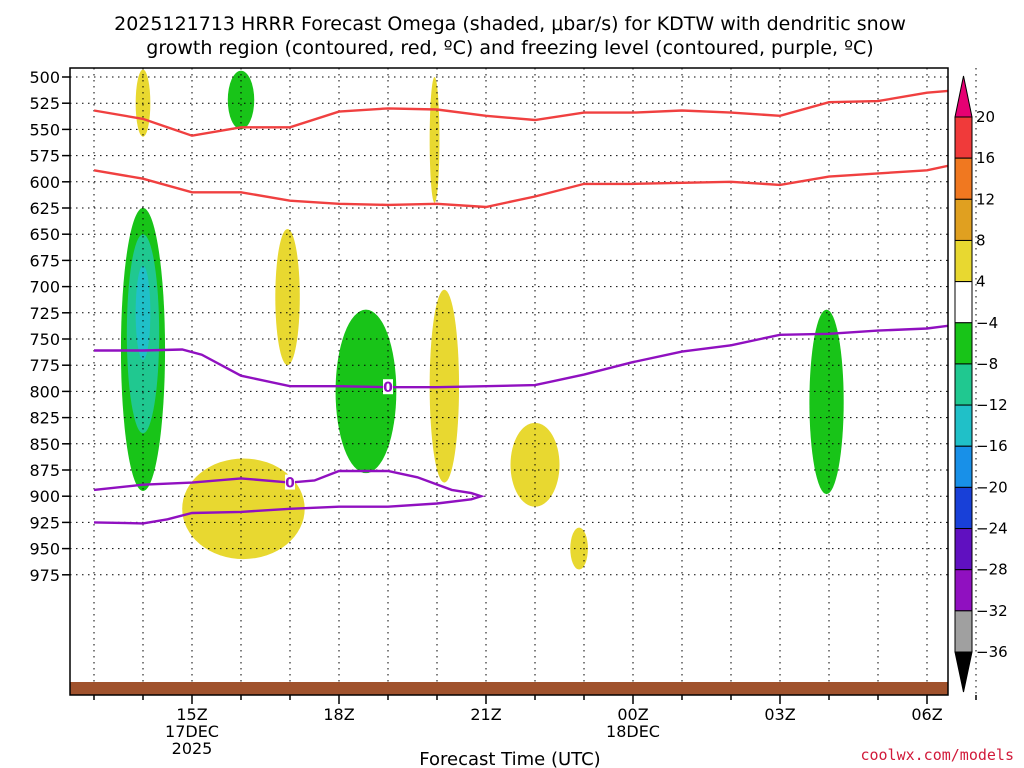  Describe the element at coordinates (44, 418) in the screenshot. I see `y-tick-label-825: 825` at that location.